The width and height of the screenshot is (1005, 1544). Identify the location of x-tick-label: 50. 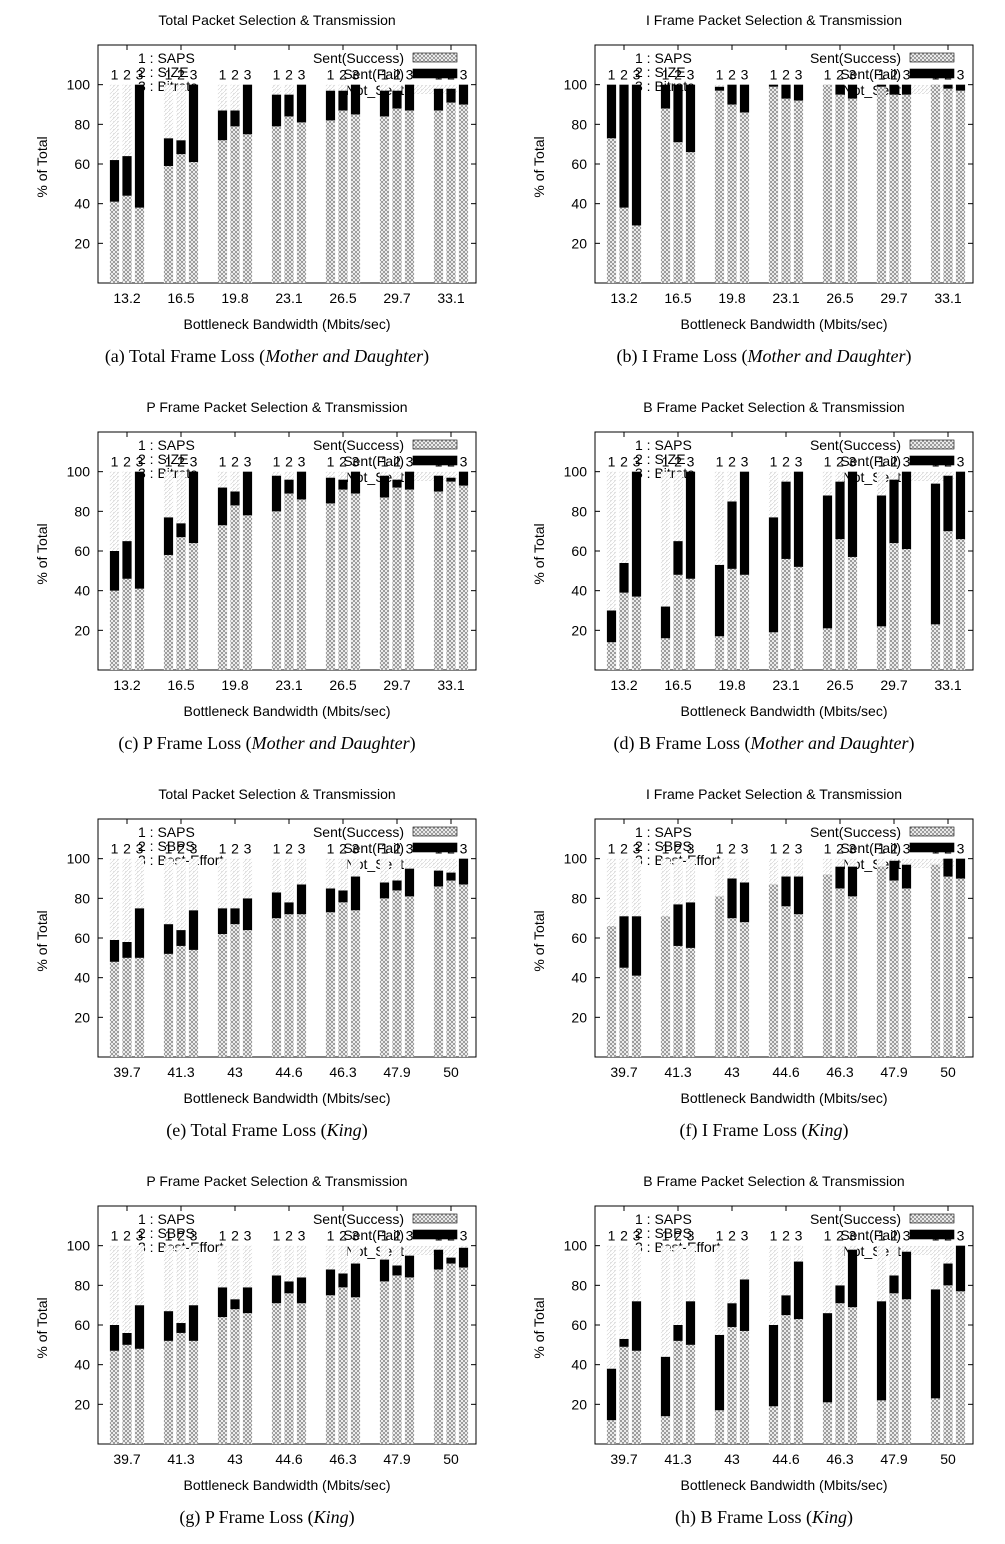
(451, 1072).